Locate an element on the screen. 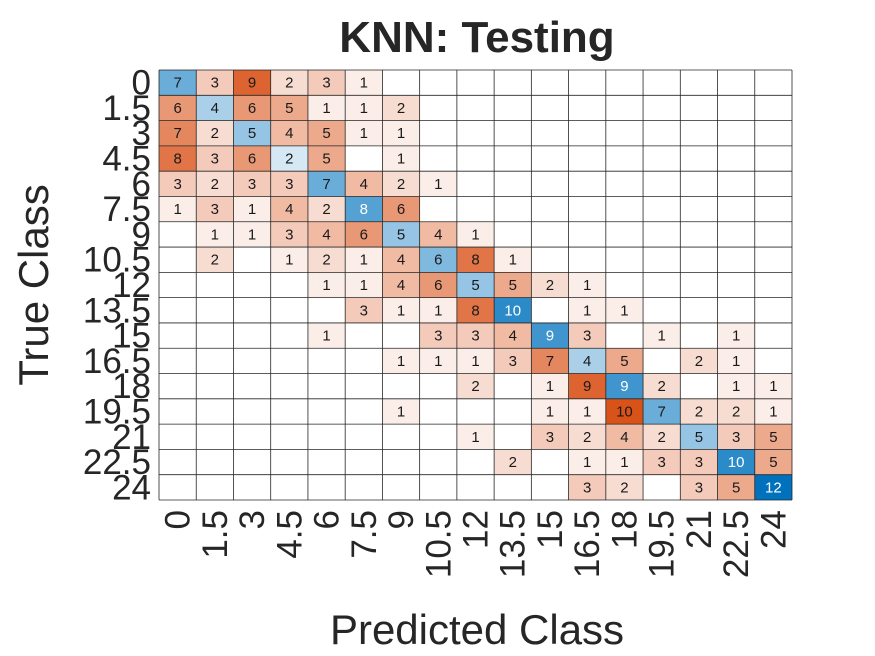  matrix-cell-value-15-13: 3 is located at coordinates (662, 462).